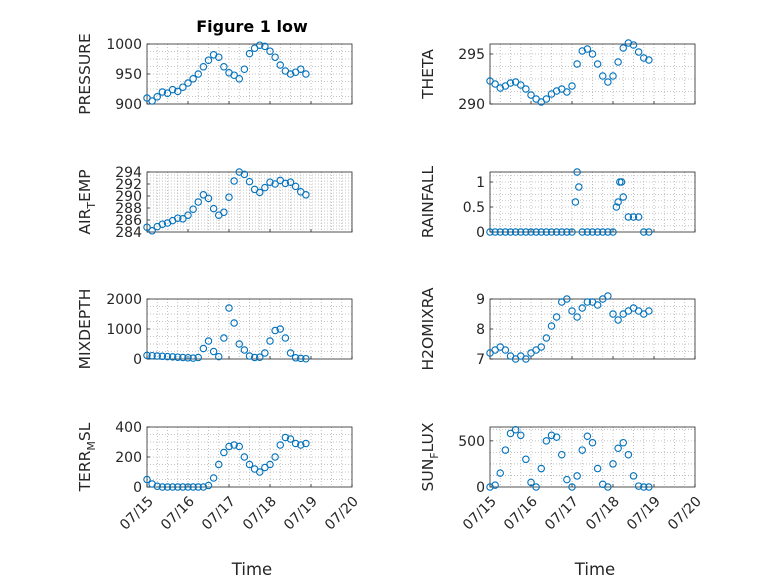 Image resolution: width=778 pixels, height=583 pixels. I want to click on y-tick-label: 400, so click(128, 428).